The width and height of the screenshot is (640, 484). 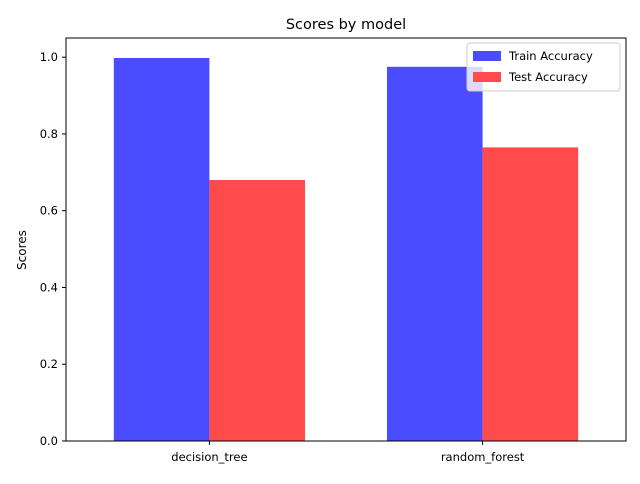 What do you see at coordinates (49, 57) in the screenshot?
I see `y-tick-label: 1.0` at bounding box center [49, 57].